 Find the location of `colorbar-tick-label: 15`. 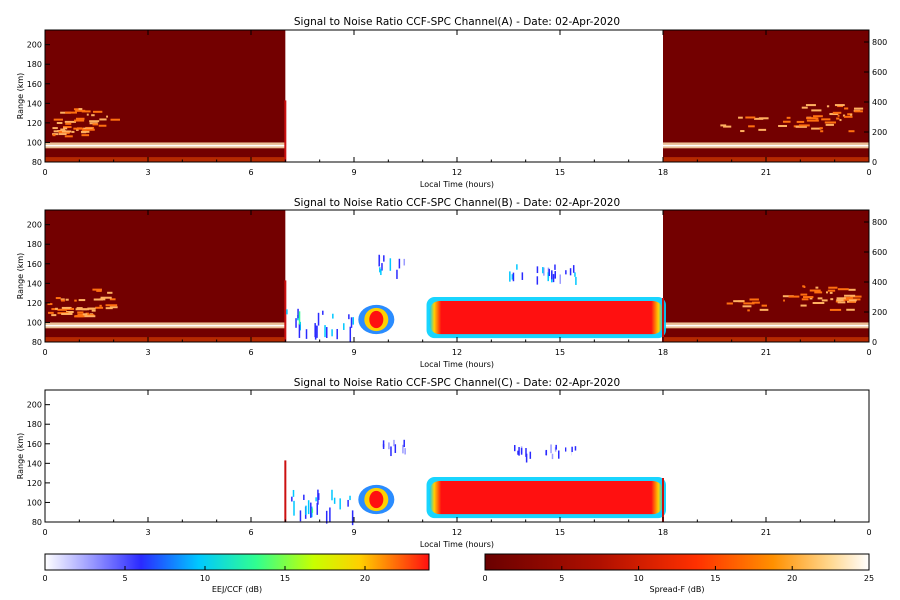

colorbar-tick-label: 15 is located at coordinates (285, 578).